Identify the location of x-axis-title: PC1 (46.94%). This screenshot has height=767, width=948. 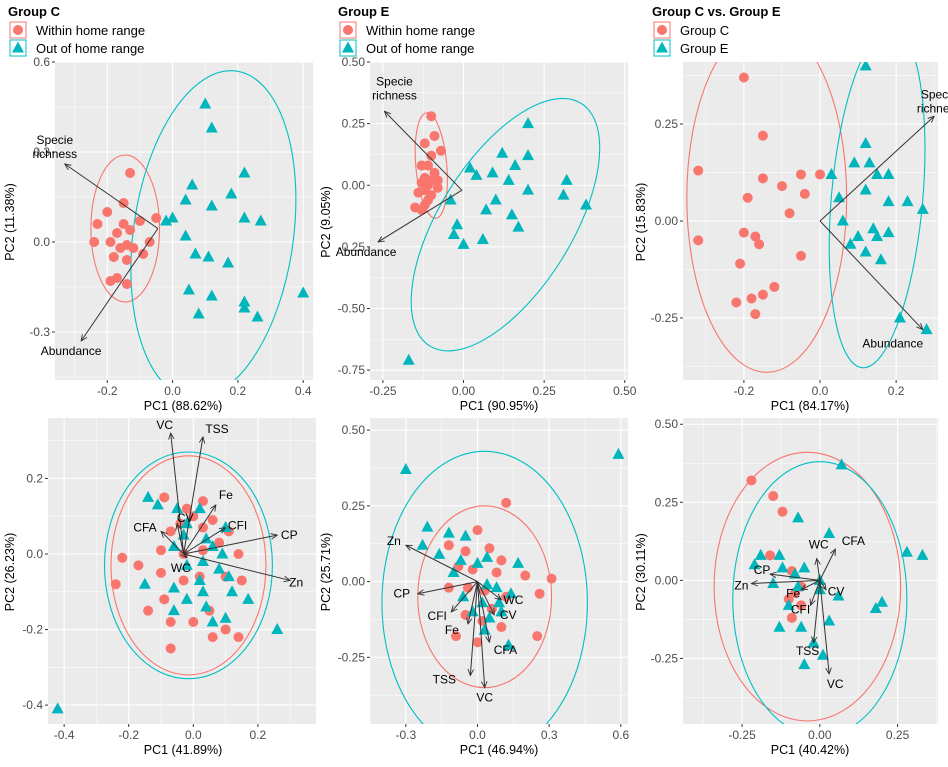
(499, 750).